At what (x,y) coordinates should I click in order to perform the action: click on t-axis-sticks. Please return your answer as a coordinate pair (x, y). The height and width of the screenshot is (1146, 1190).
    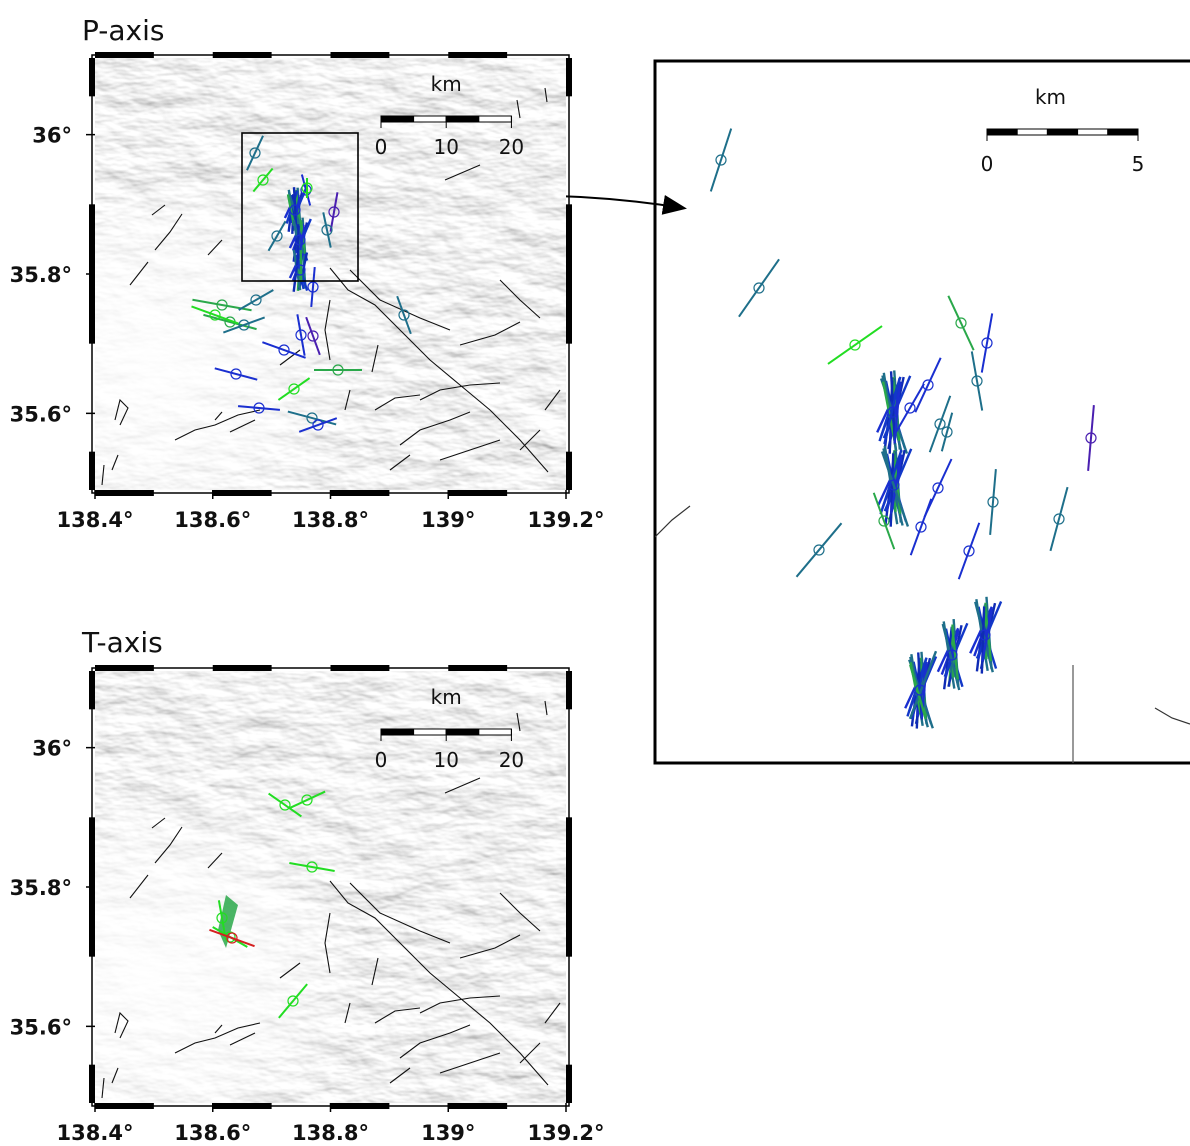
    Looking at the image, I should click on (272, 904).